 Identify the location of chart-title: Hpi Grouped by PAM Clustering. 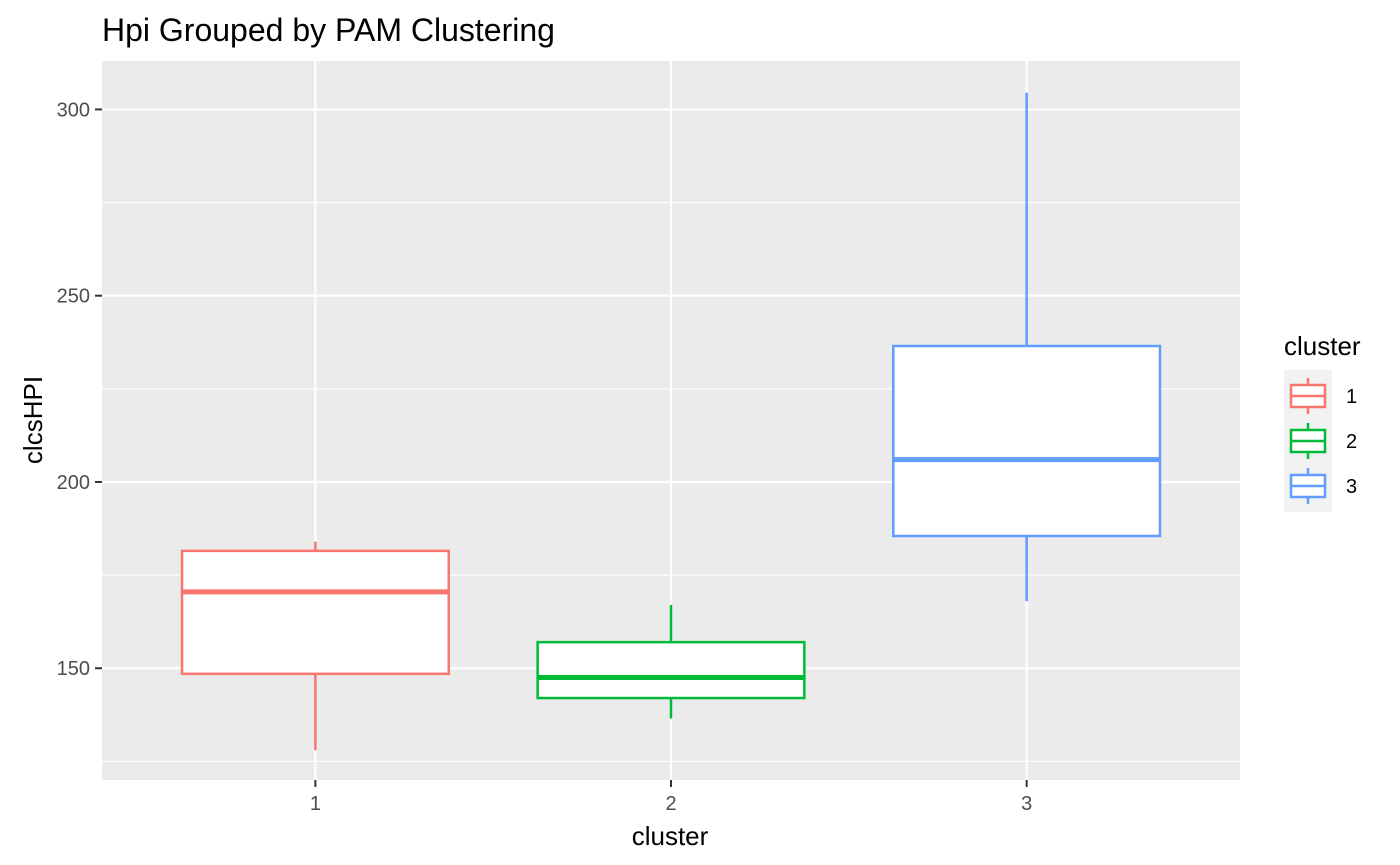
(328, 30).